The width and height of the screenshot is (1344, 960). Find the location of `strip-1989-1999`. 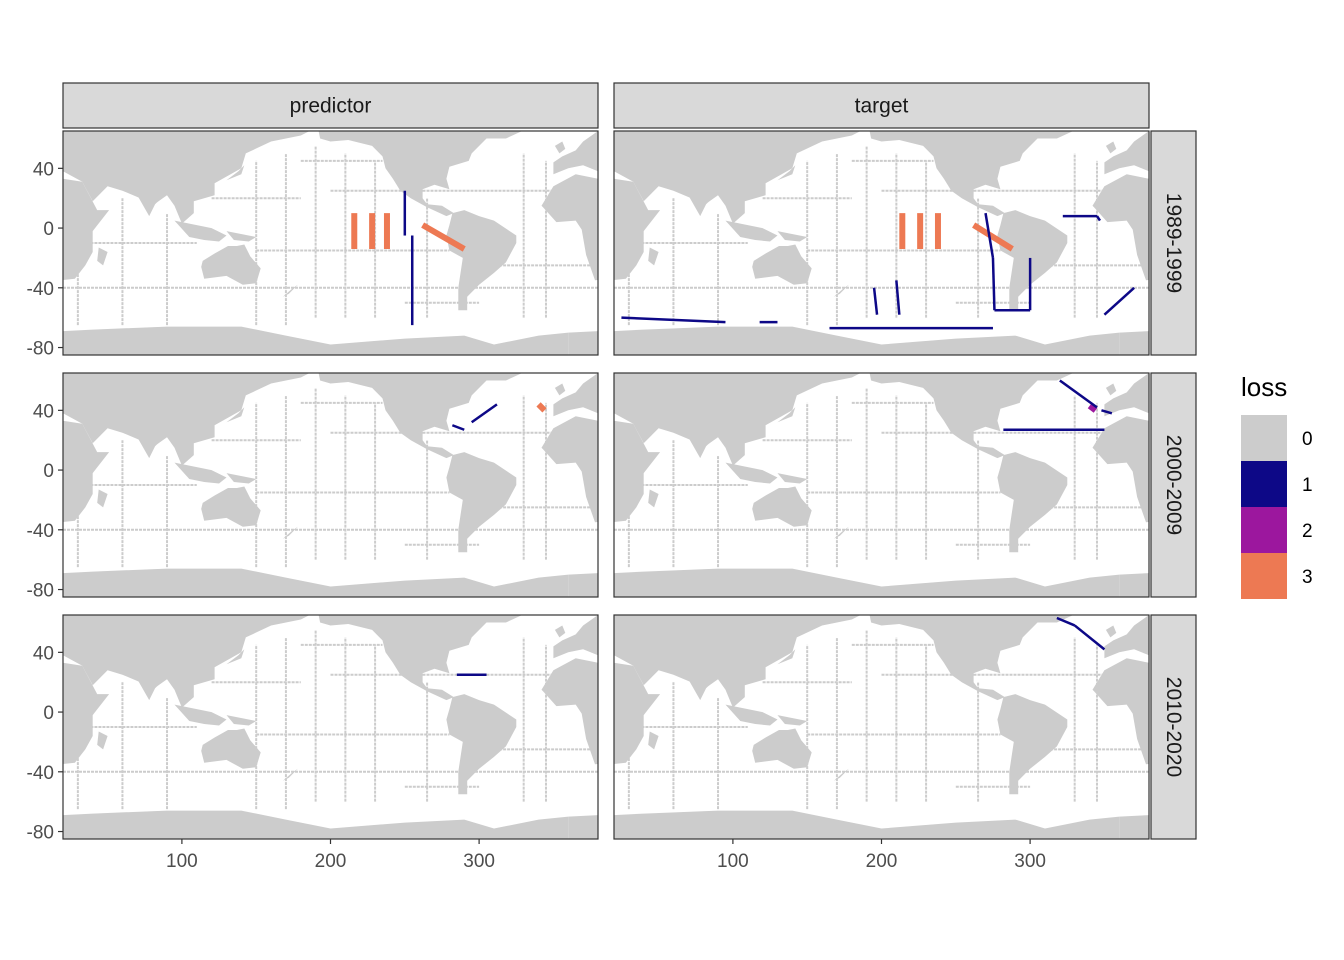

strip-1989-1999 is located at coordinates (1173, 243).